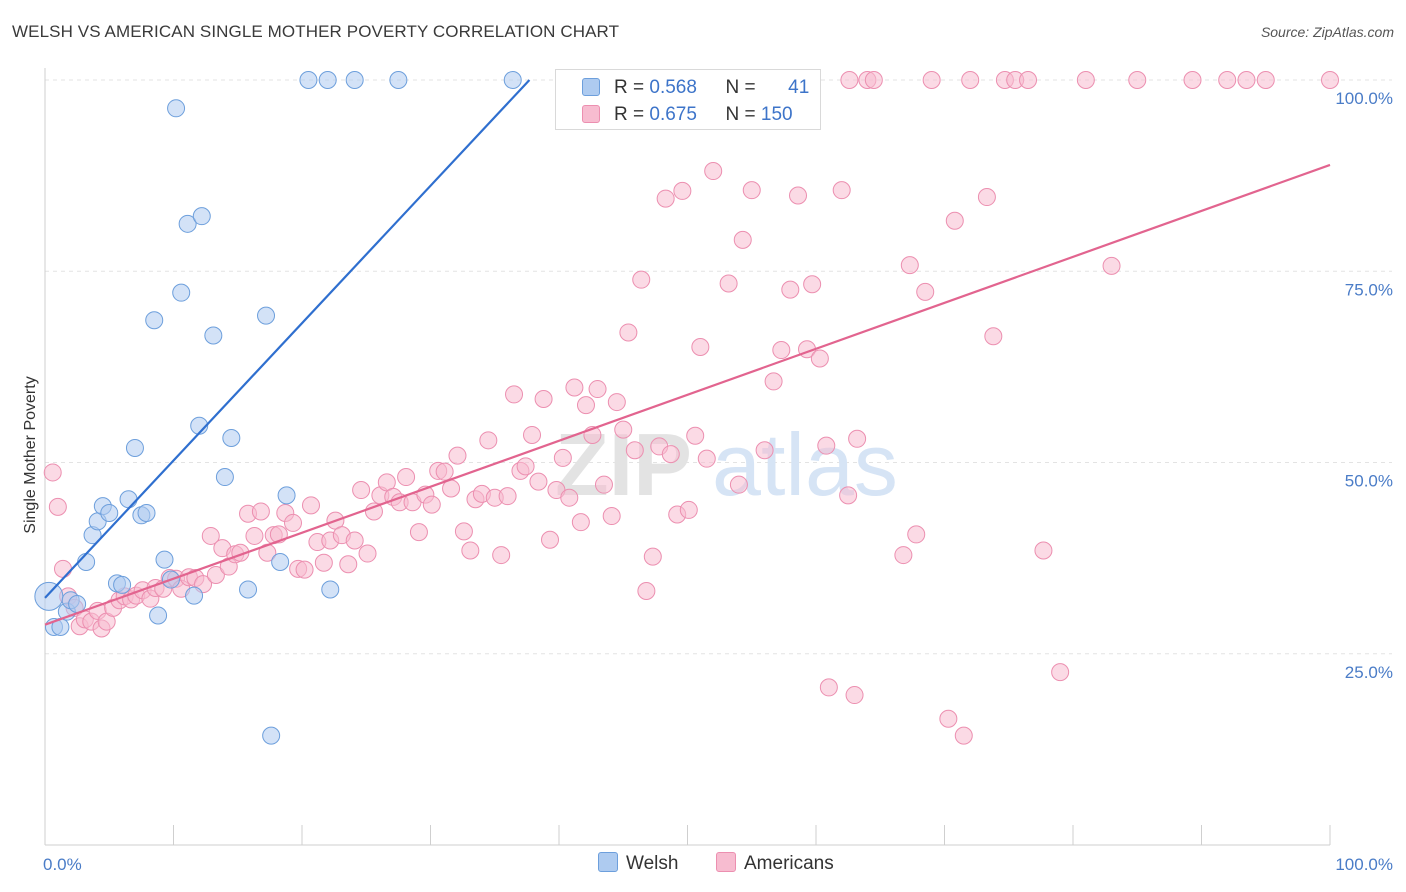 The image size is (1406, 892). What do you see at coordinates (799, 87) in the screenshot?
I see `welsh-n-value: 41` at bounding box center [799, 87].